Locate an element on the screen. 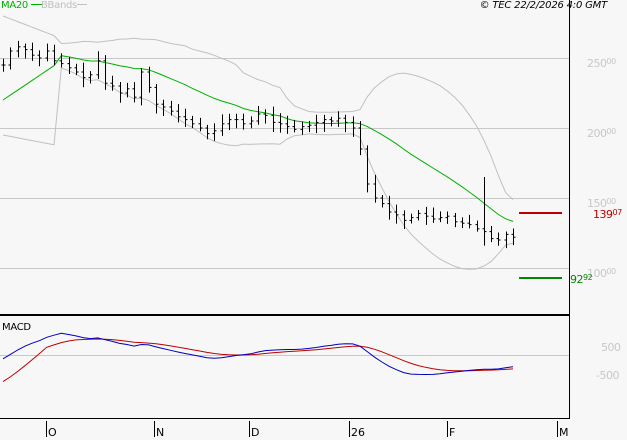  y-label-100: 10000 is located at coordinates (601, 273).